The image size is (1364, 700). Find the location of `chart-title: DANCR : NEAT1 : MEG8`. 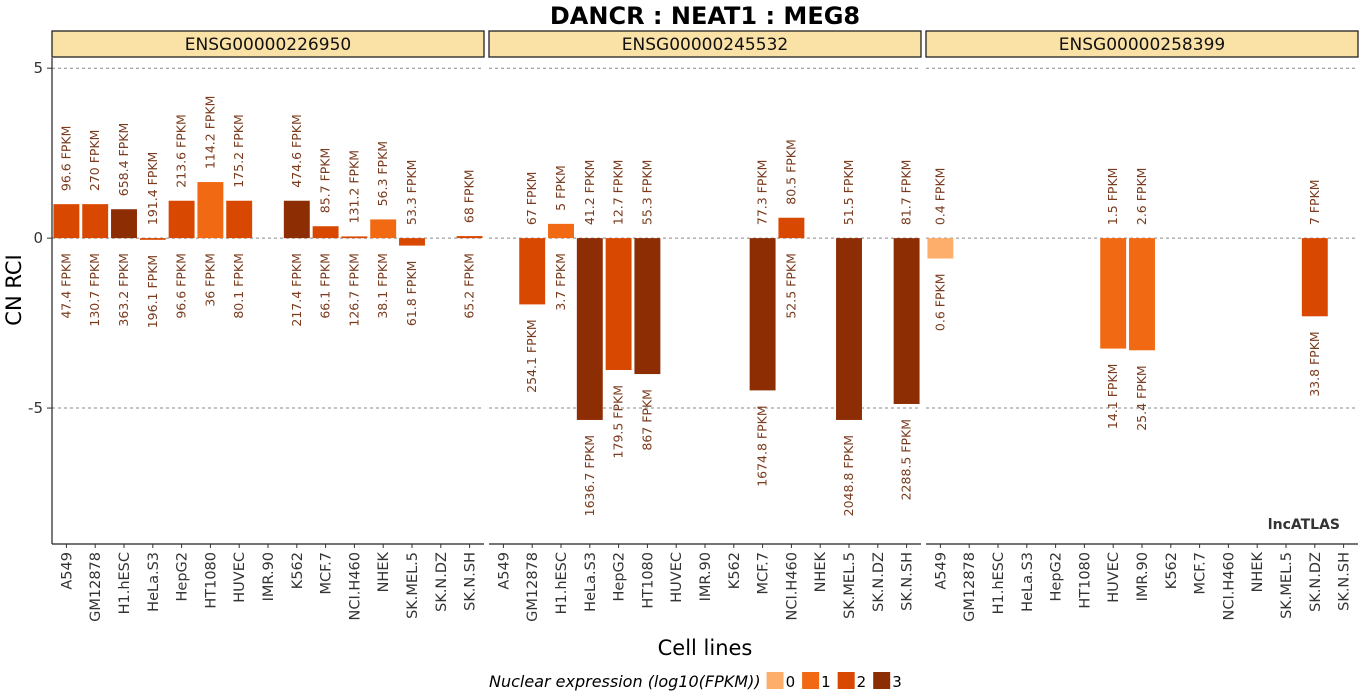

chart-title: DANCR : NEAT1 : MEG8 is located at coordinates (705, 16).